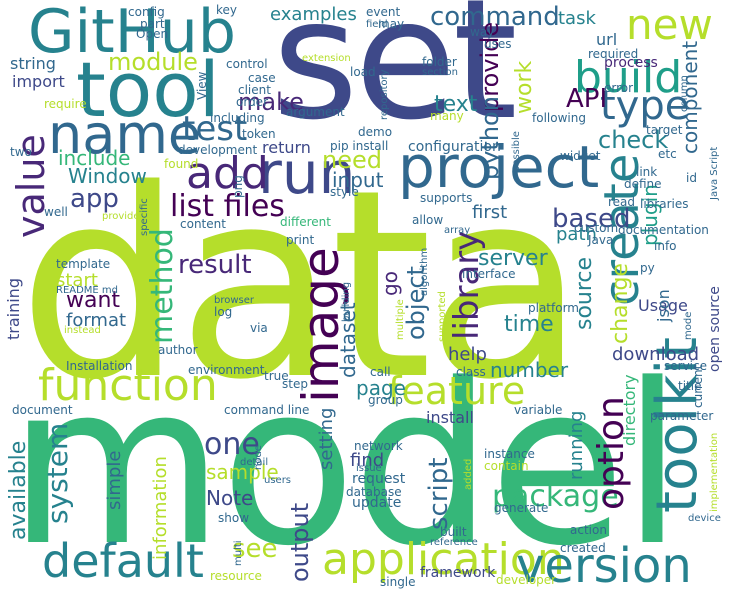  What do you see at coordinates (162, 286) in the screenshot?
I see `word-method: method` at bounding box center [162, 286].